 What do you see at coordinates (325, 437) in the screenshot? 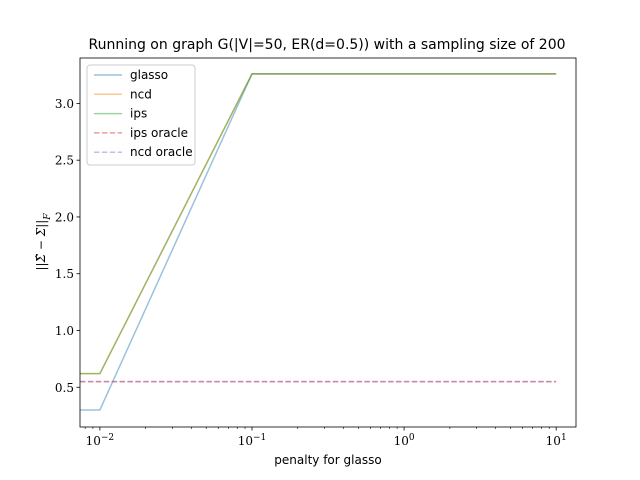
I see `x-axis-ticks: 10⁻² 10⁻¹ 10⁰ 10¹` at bounding box center [325, 437].